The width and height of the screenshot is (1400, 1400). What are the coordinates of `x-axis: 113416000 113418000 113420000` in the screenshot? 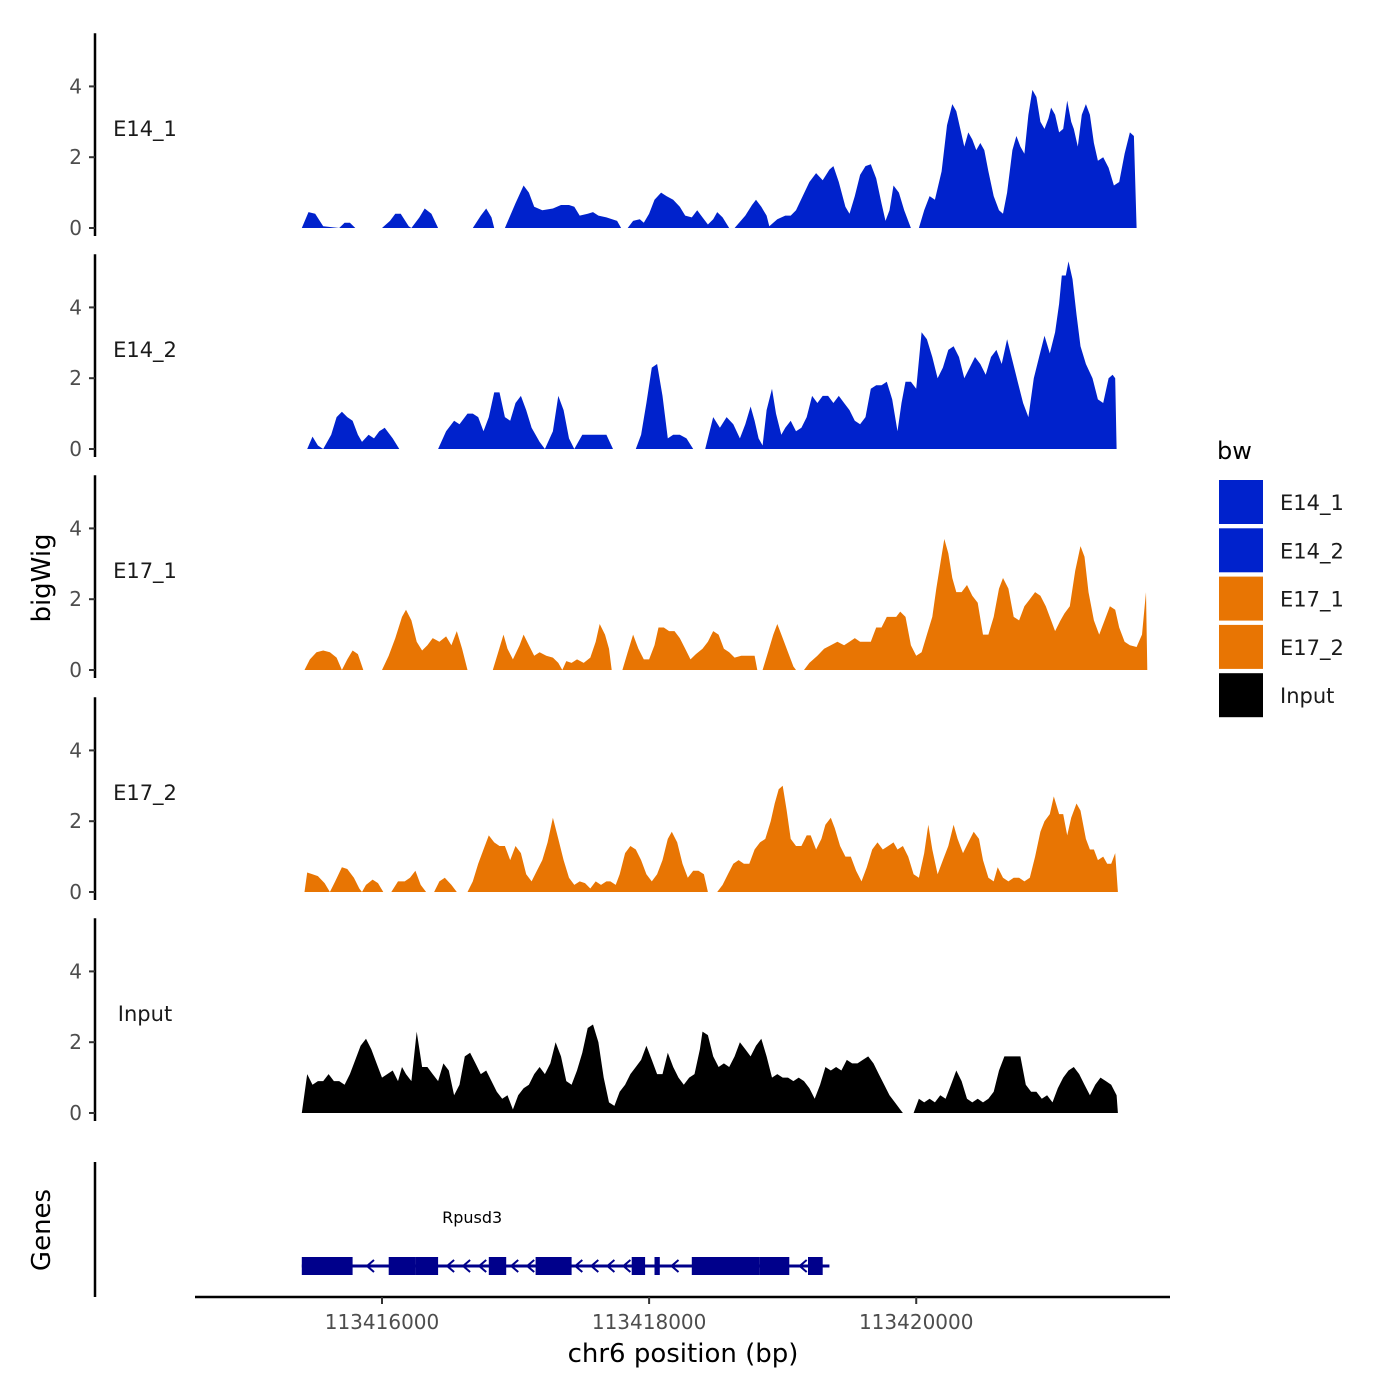 It's located at (682, 1314).